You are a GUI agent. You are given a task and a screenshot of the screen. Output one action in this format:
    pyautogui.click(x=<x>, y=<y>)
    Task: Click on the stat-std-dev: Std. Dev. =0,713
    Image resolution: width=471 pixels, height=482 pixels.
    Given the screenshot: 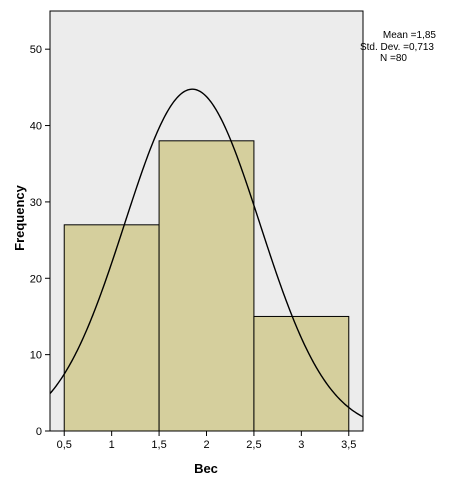 What is the action you would take?
    pyautogui.click(x=397, y=47)
    